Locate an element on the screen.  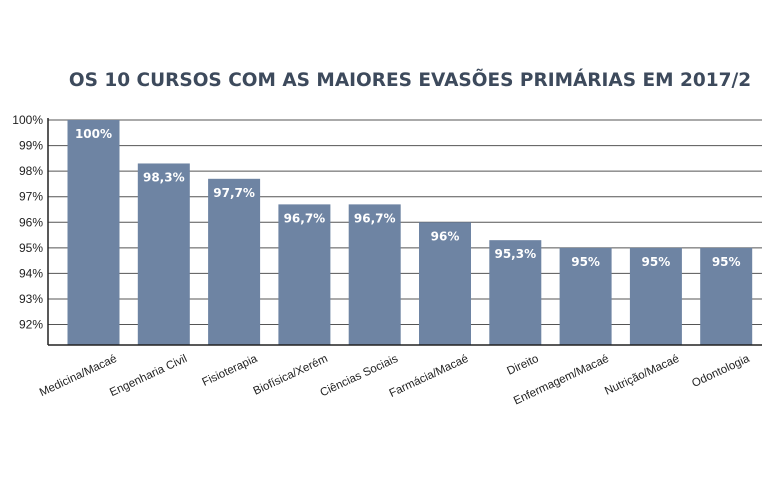
x-tick-label: Biofísica/Xerém is located at coordinates (291, 375).